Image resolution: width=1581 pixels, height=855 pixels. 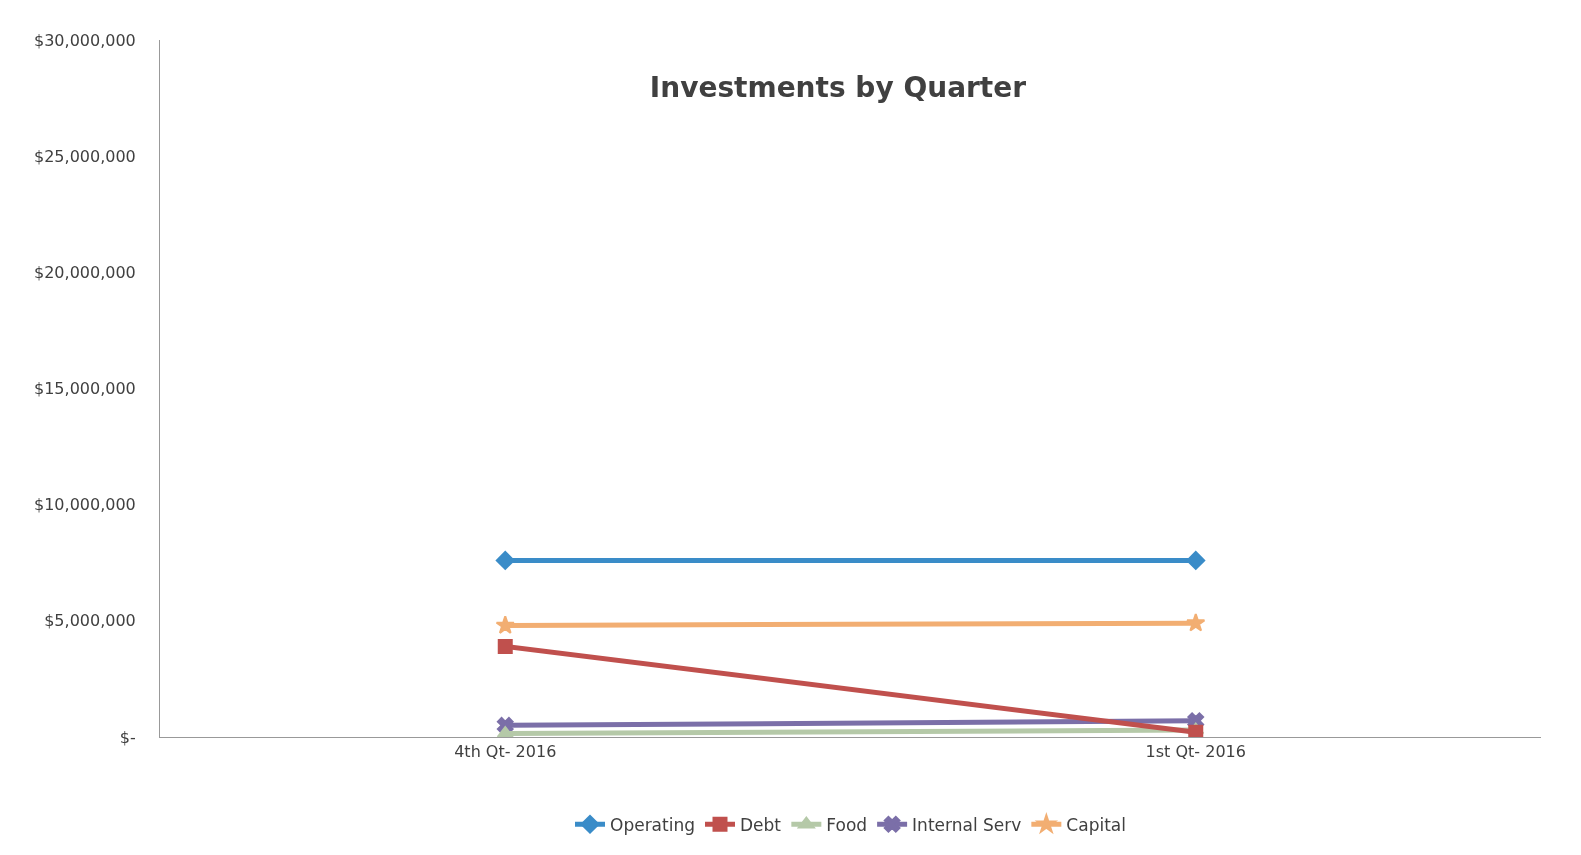 I want to click on legend-label: Debt, so click(x=761, y=824).